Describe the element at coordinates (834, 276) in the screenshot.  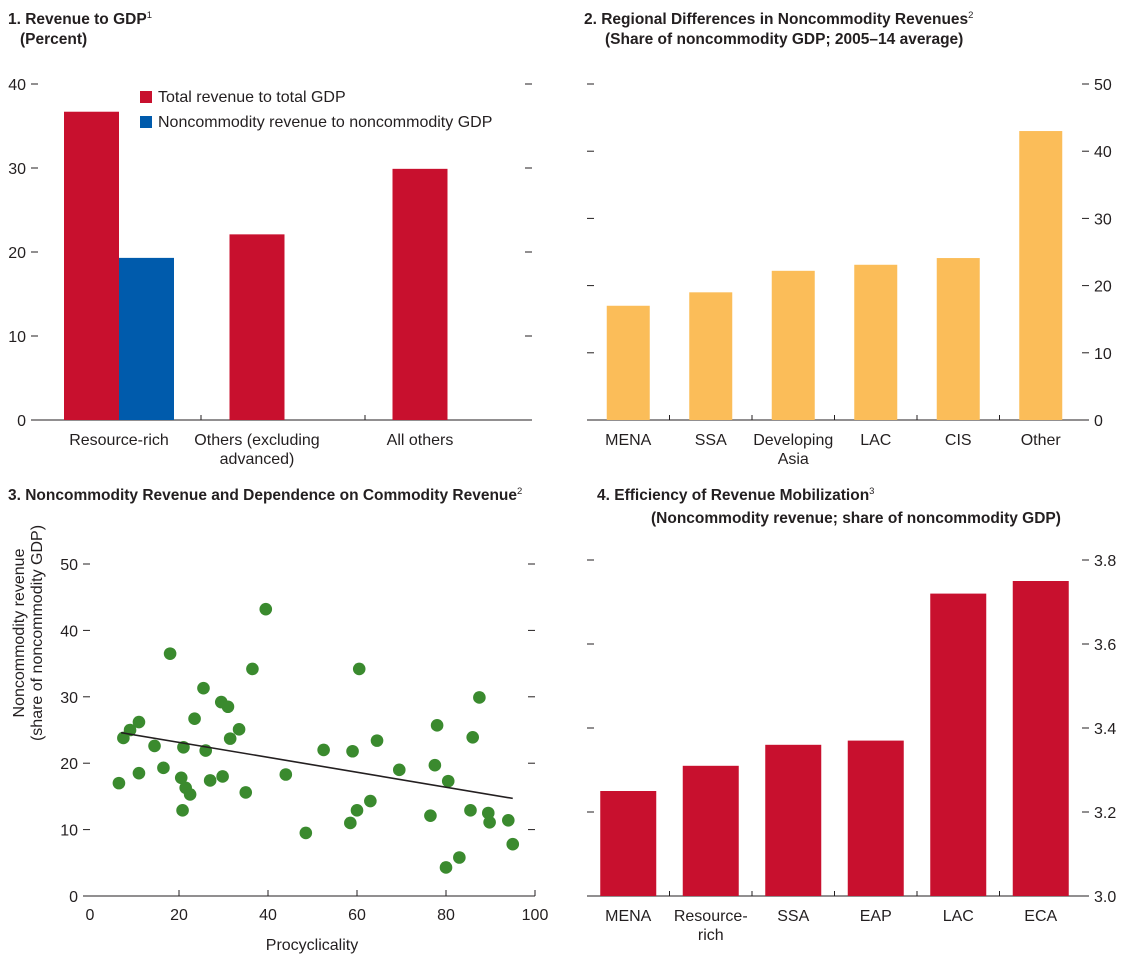
I see `panel-2-bars` at that location.